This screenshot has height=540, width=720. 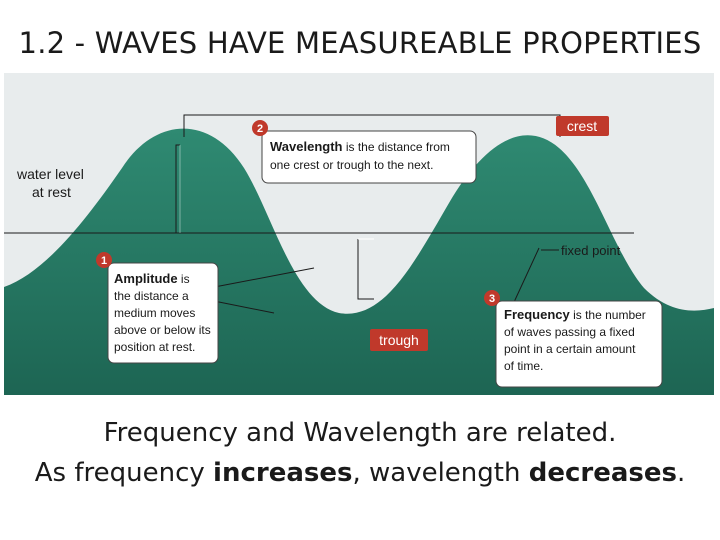 I want to click on callout-3-badge, so click(x=492, y=298).